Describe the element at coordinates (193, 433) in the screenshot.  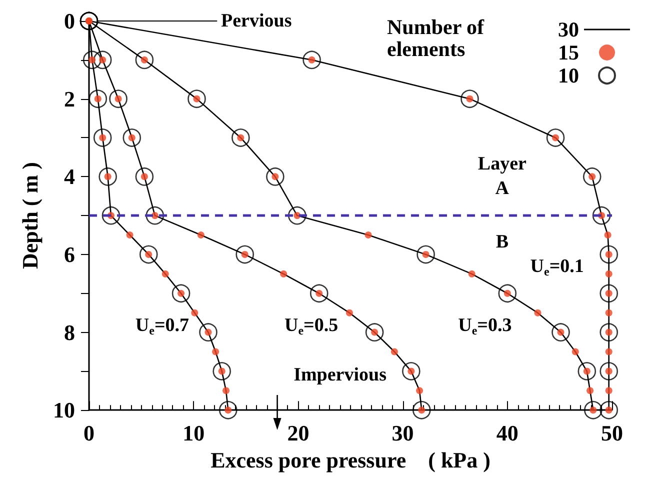
I see `x-tick-label: 10` at that location.